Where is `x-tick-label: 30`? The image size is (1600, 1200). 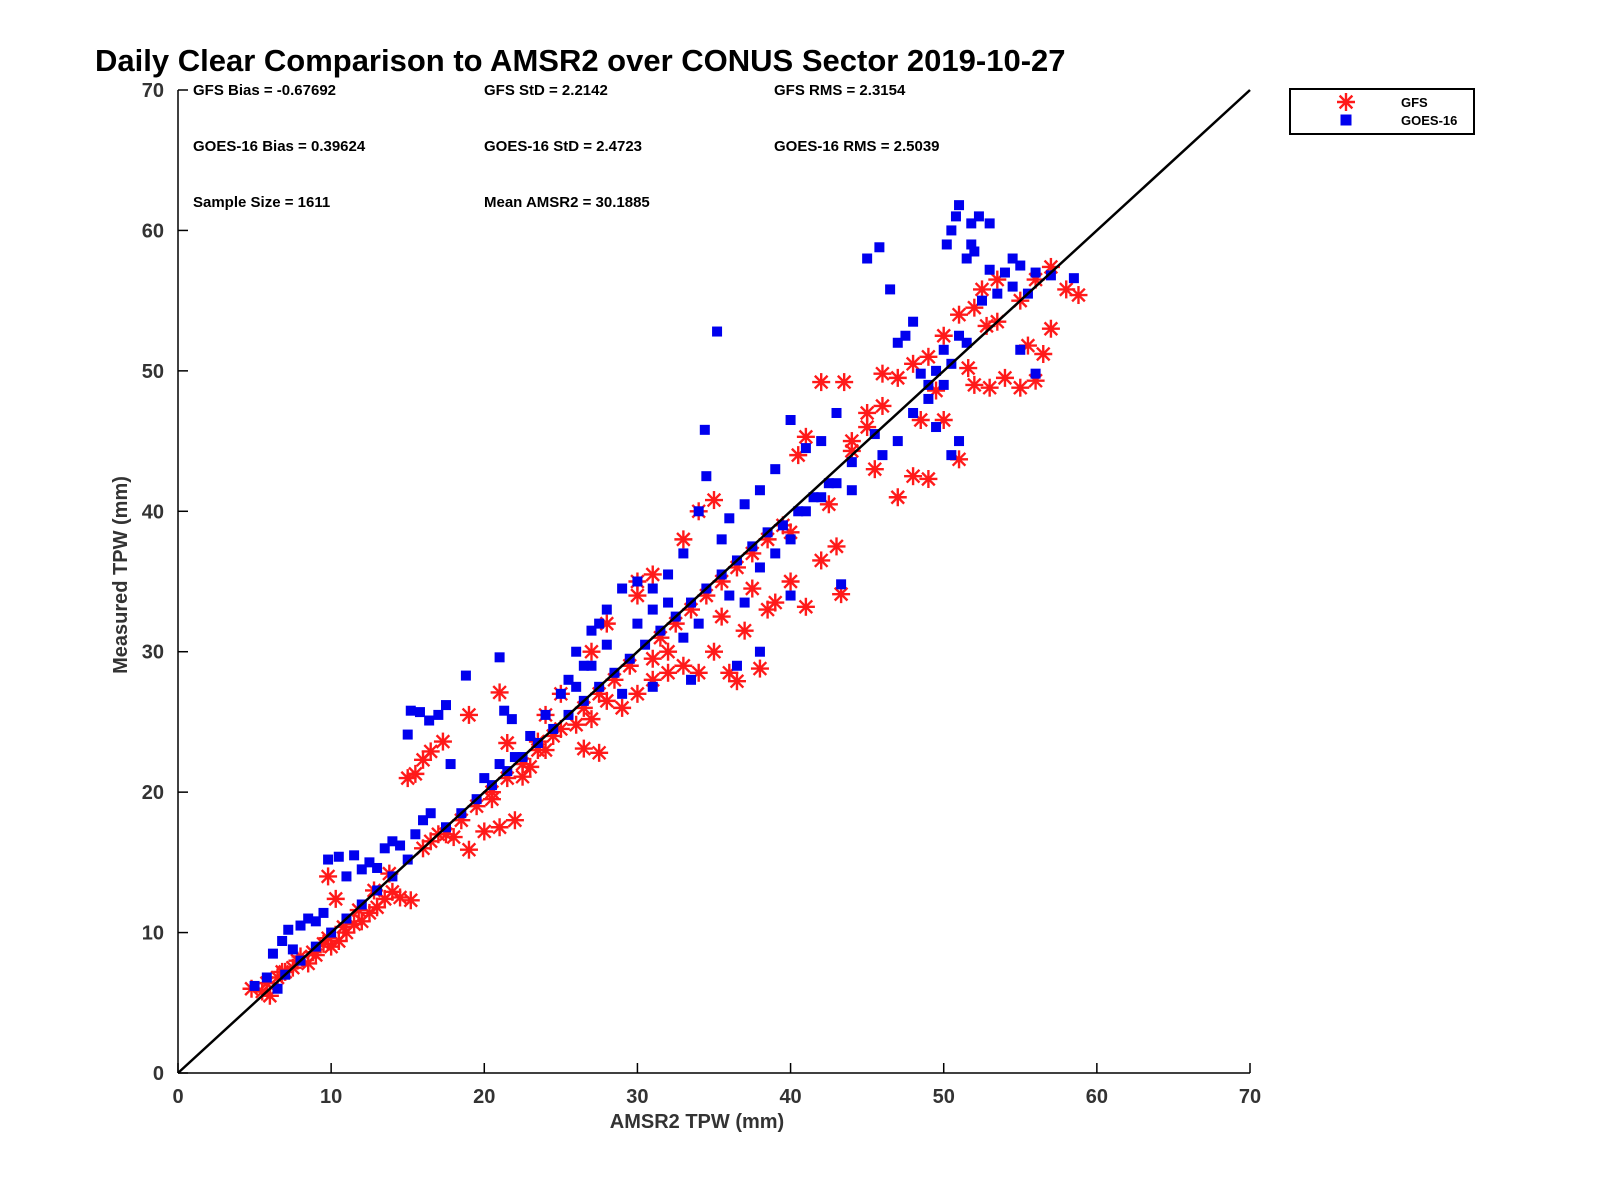 x-tick-label: 30 is located at coordinates (637, 1097).